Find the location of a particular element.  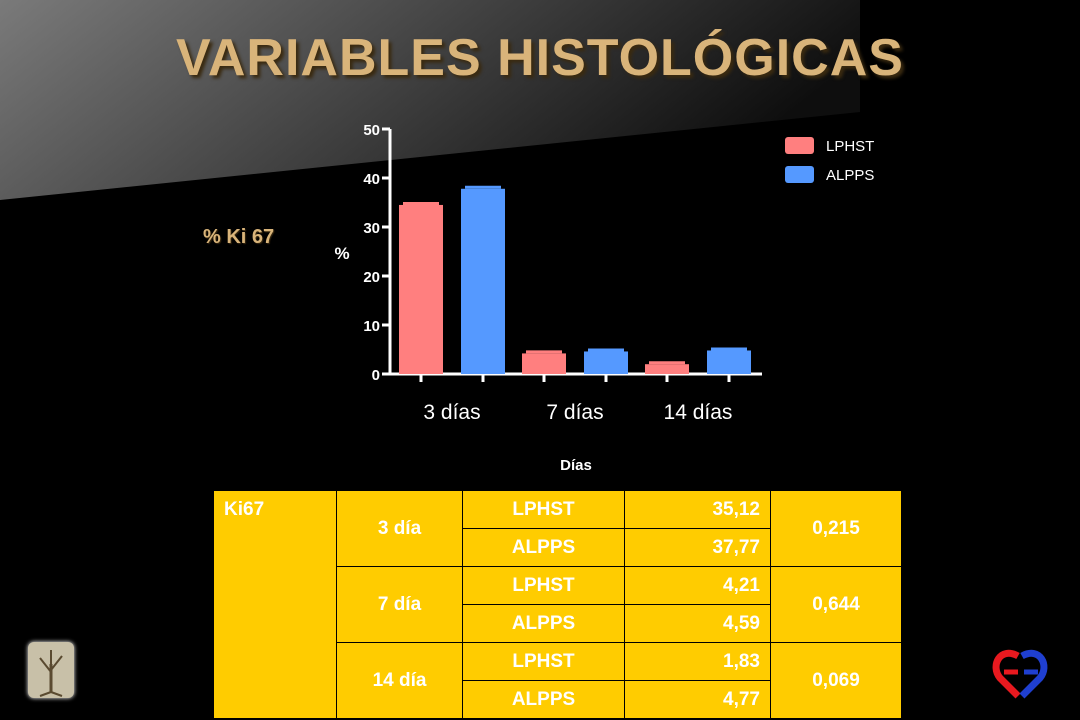

table-row: ALPPS 37,77 is located at coordinates (558, 547).